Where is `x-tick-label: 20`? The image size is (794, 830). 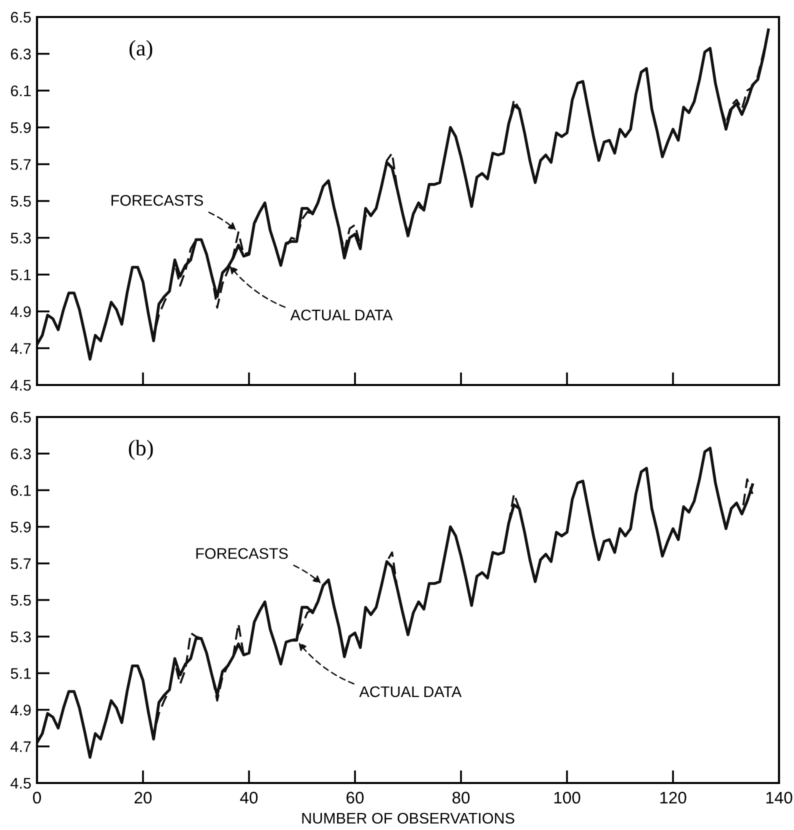 x-tick-label: 20 is located at coordinates (143, 798).